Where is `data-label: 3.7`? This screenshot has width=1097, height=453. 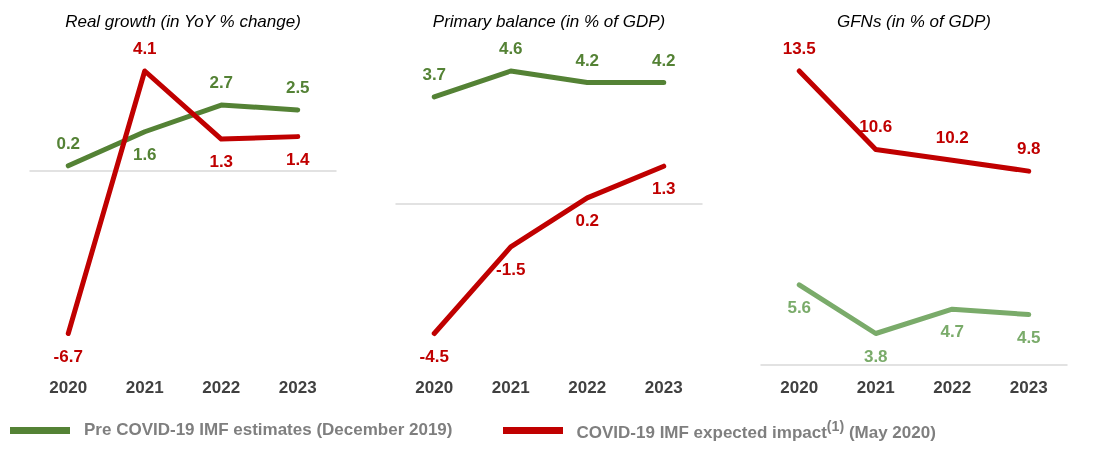
data-label: 3.7 is located at coordinates (434, 74).